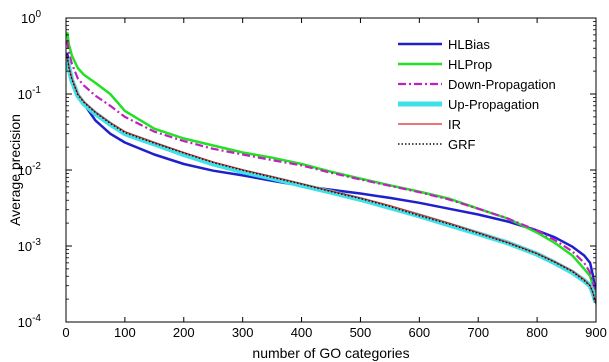  What do you see at coordinates (493, 104) in the screenshot?
I see `legend-label: Up-Propagation` at bounding box center [493, 104].